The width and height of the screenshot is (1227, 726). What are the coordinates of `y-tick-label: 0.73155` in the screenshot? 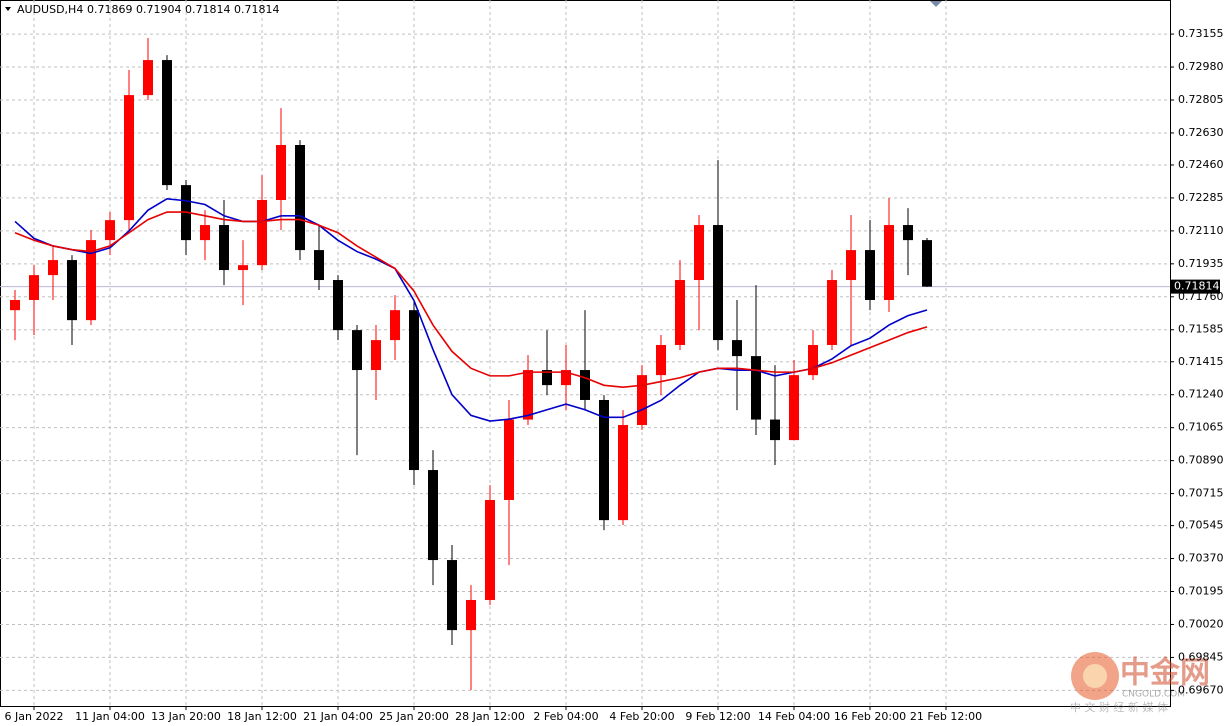 It's located at (1201, 33).